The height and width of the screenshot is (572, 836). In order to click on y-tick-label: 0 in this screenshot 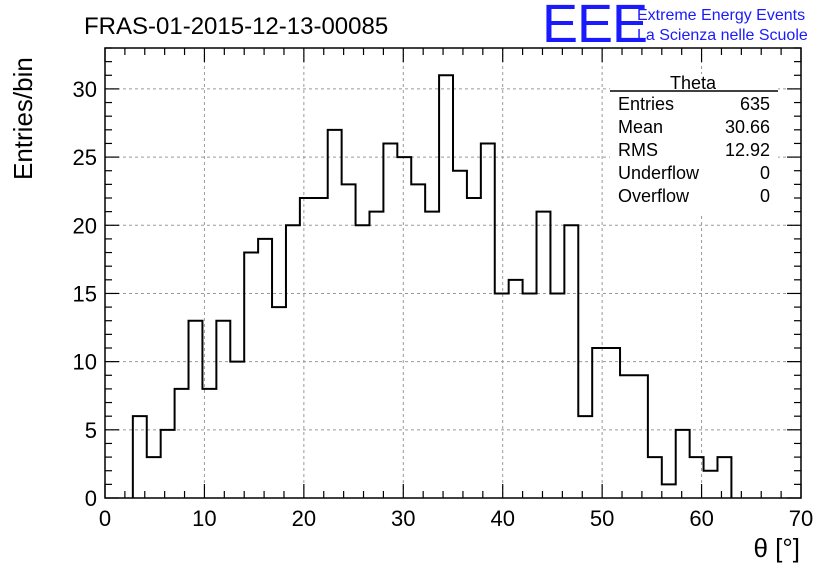, I will do `click(91, 498)`.